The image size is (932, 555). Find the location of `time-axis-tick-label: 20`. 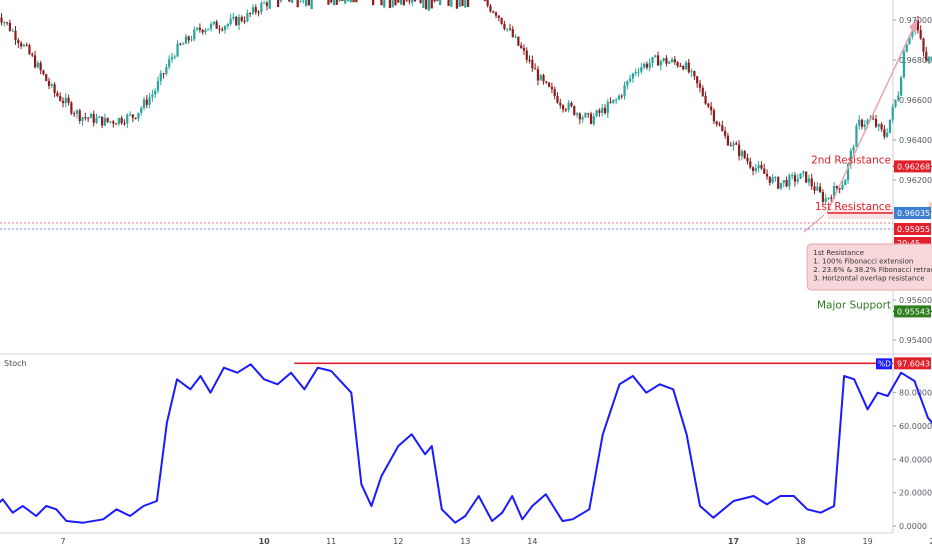

time-axis-tick-label: 20 is located at coordinates (931, 541).